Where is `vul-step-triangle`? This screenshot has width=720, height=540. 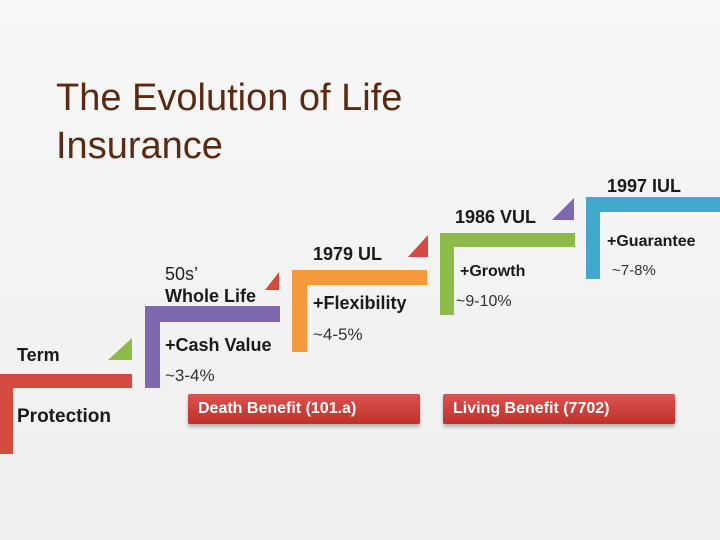 vul-step-triangle is located at coordinates (563, 209).